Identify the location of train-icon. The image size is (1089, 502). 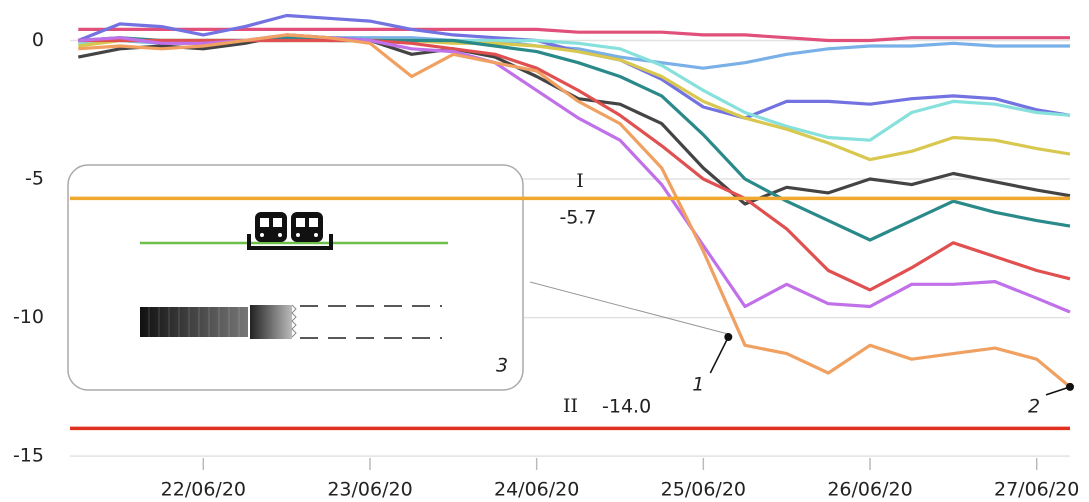
(290, 231).